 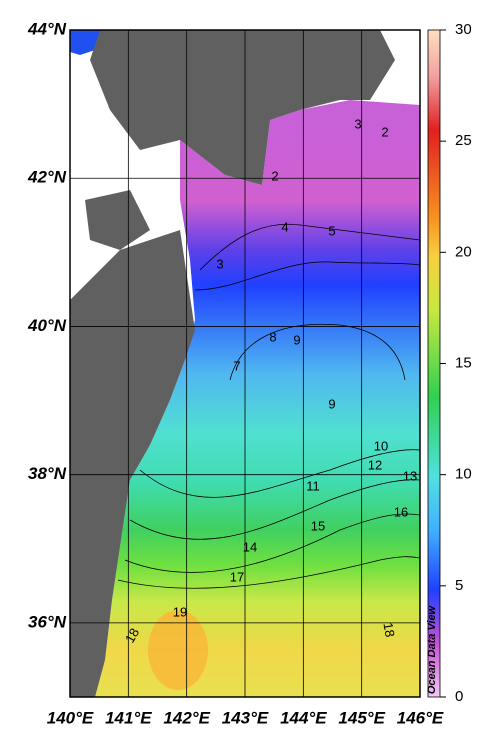 What do you see at coordinates (237, 576) in the screenshot?
I see `contour-label: 17` at bounding box center [237, 576].